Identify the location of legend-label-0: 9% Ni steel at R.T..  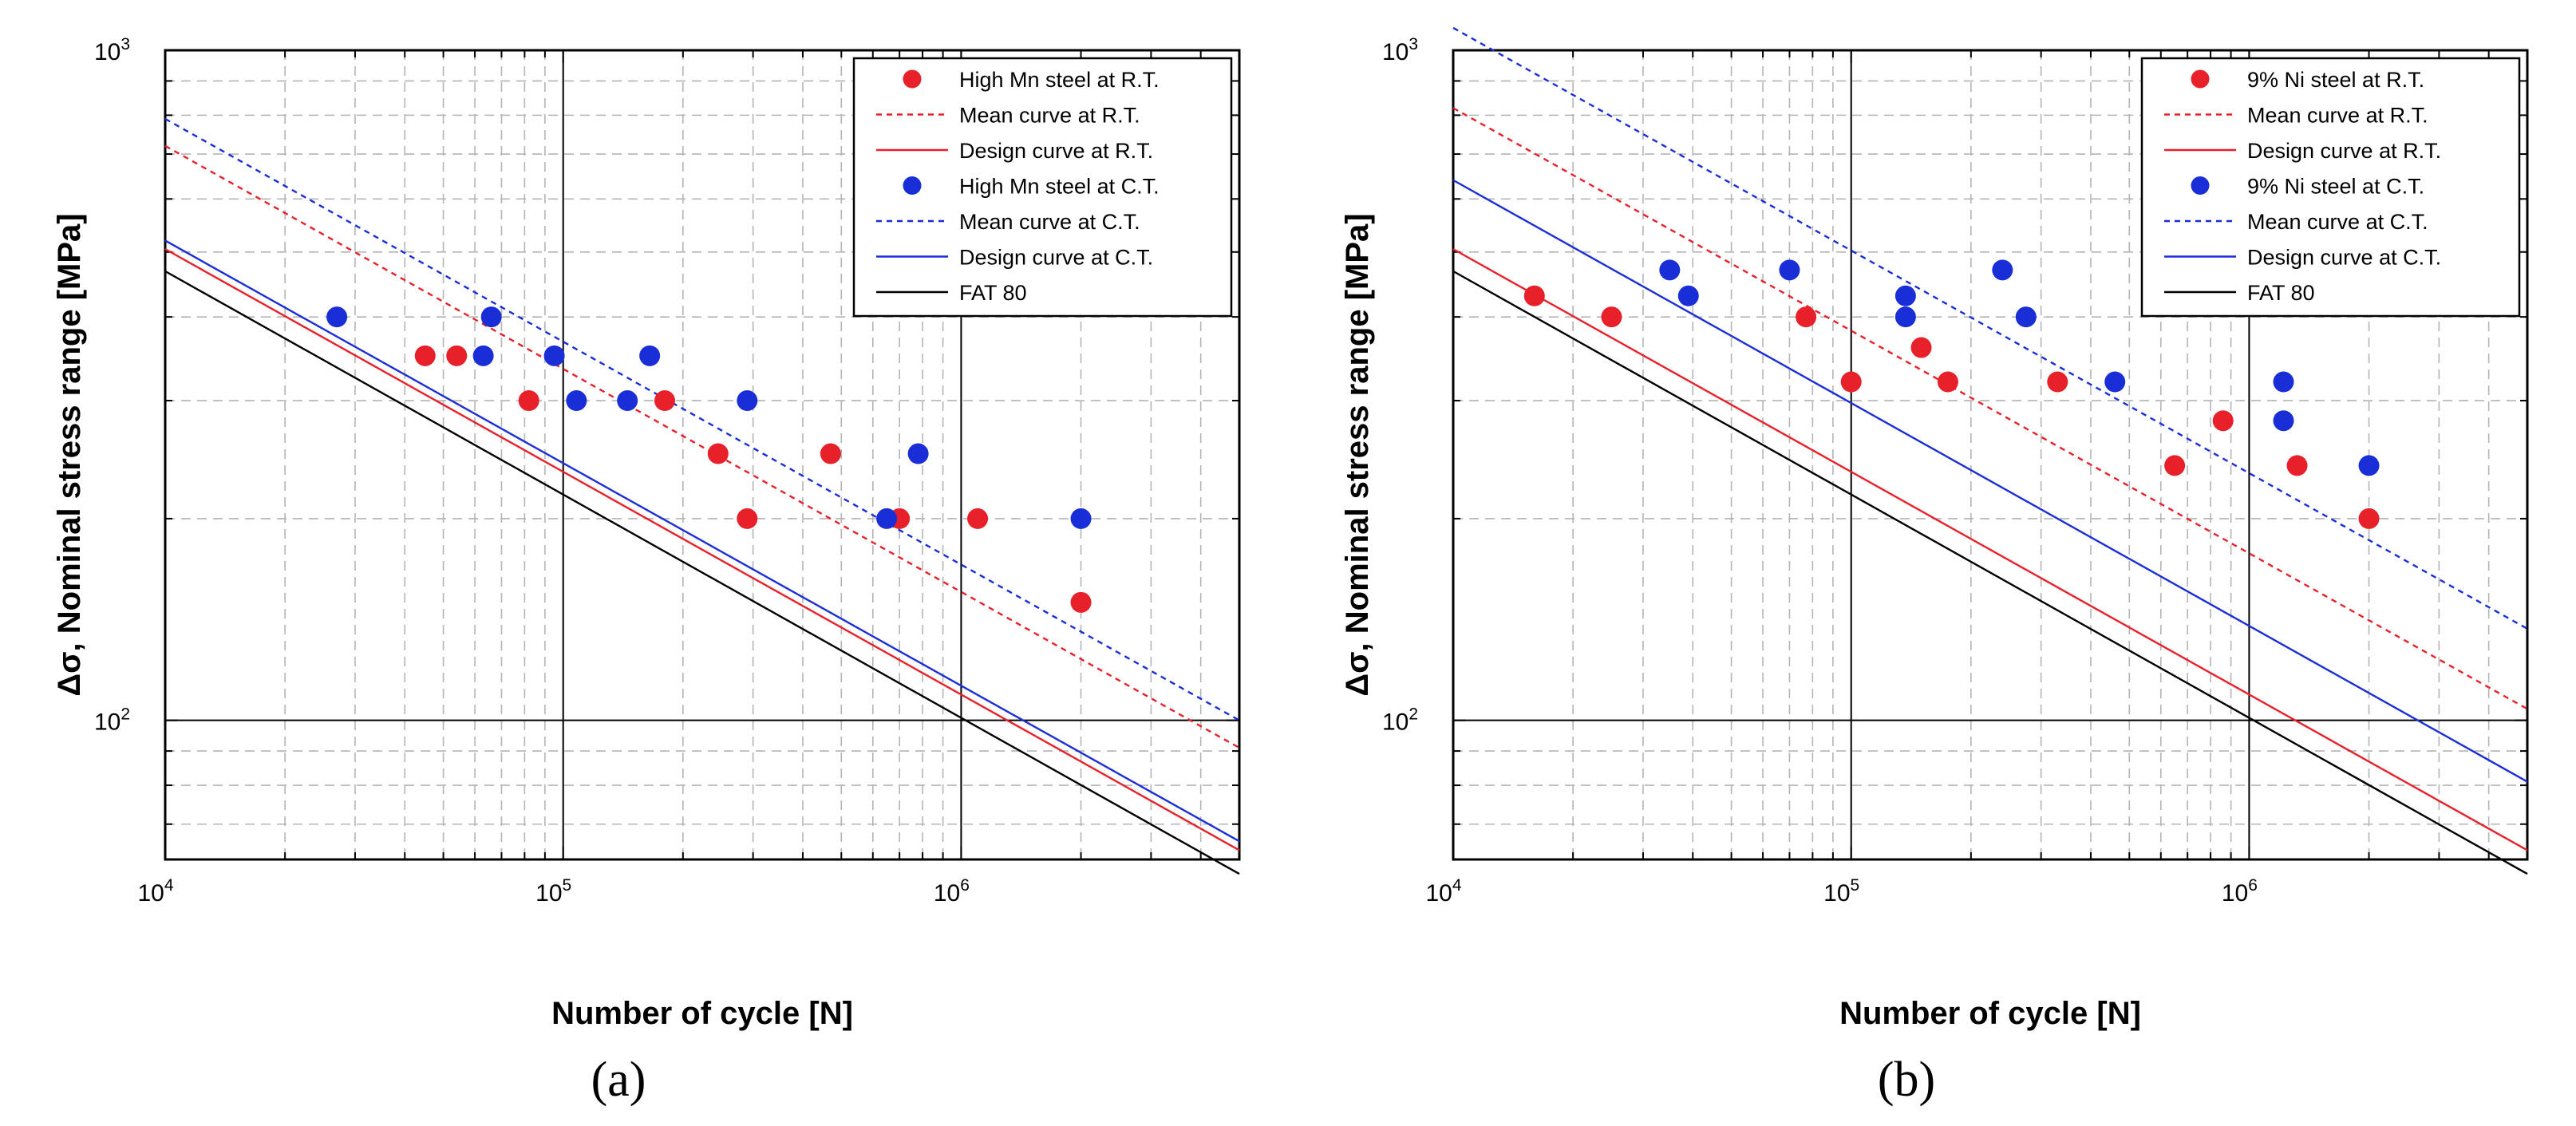
(2335, 80).